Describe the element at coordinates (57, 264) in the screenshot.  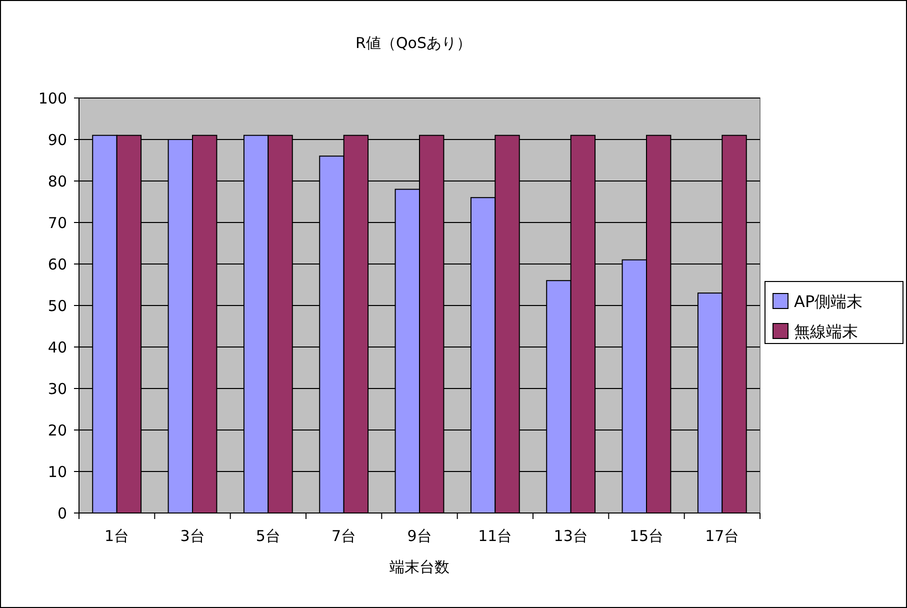
I see `y-tick-label: 60` at that location.